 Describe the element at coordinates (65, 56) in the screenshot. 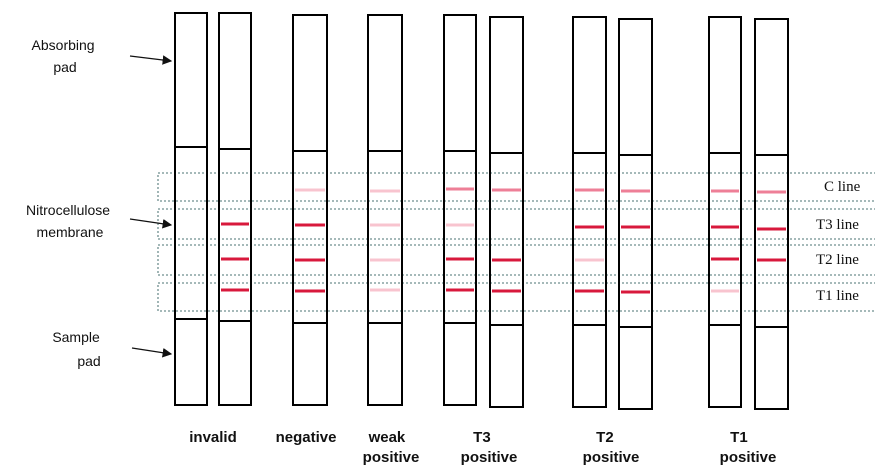

I see `absorbing-pad-label: Absorbing pad` at that location.